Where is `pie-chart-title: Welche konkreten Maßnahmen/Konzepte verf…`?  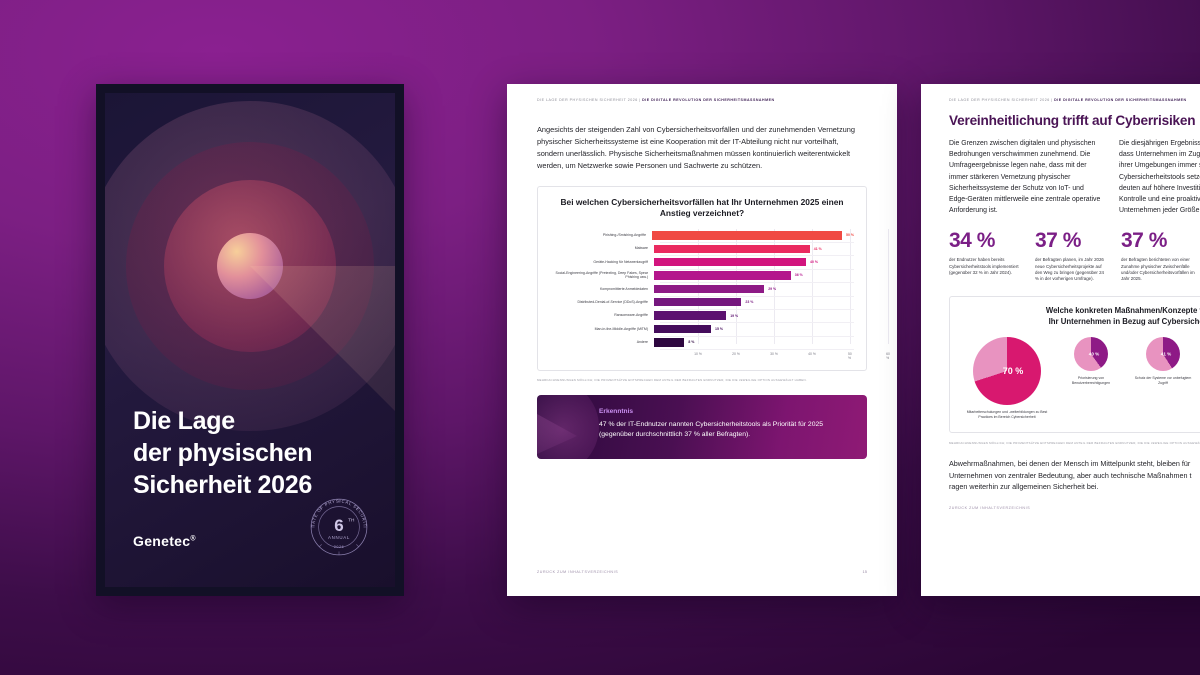 pie-chart-title: Welche konkreten Maßnahmen/Konzepte verf… is located at coordinates (1080, 317).